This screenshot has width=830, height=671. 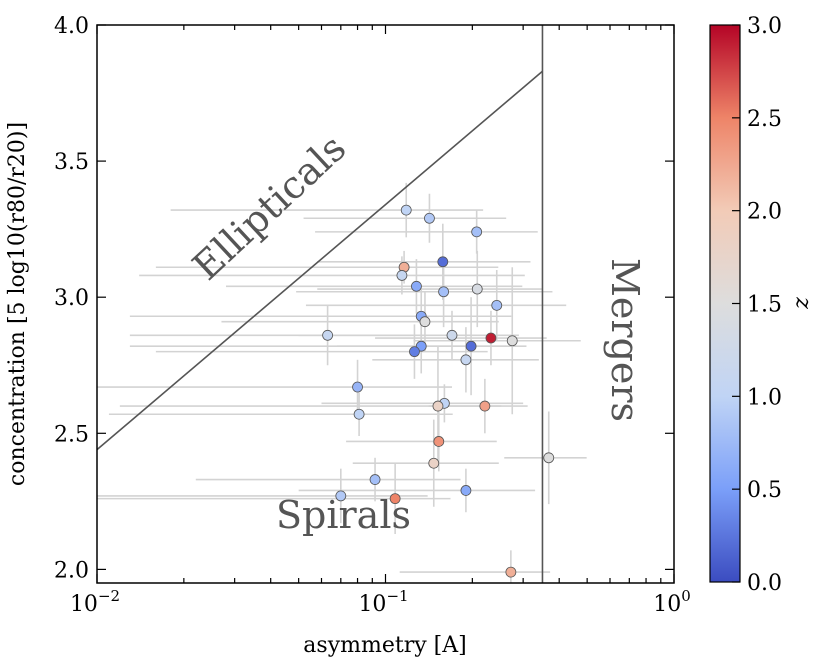 I want to click on colorbar-tick-label: 2.5, so click(x=764, y=119).